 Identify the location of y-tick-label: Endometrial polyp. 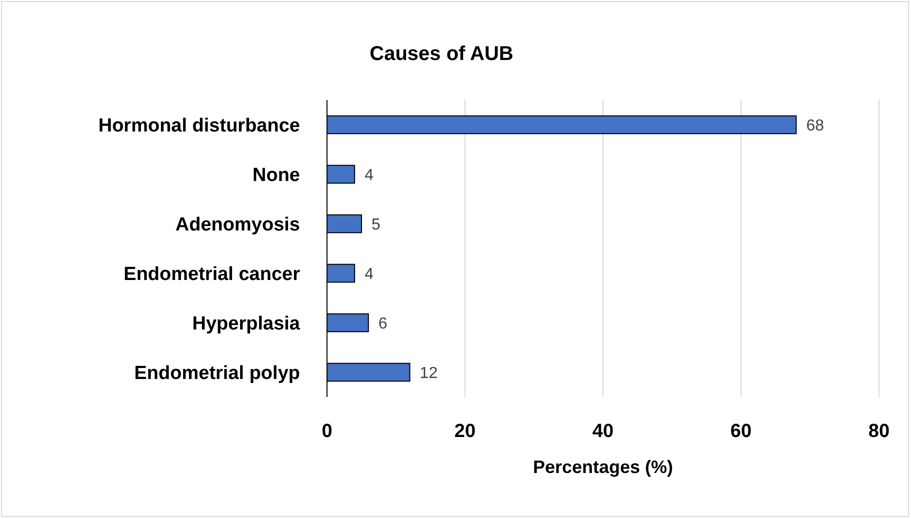
(217, 373).